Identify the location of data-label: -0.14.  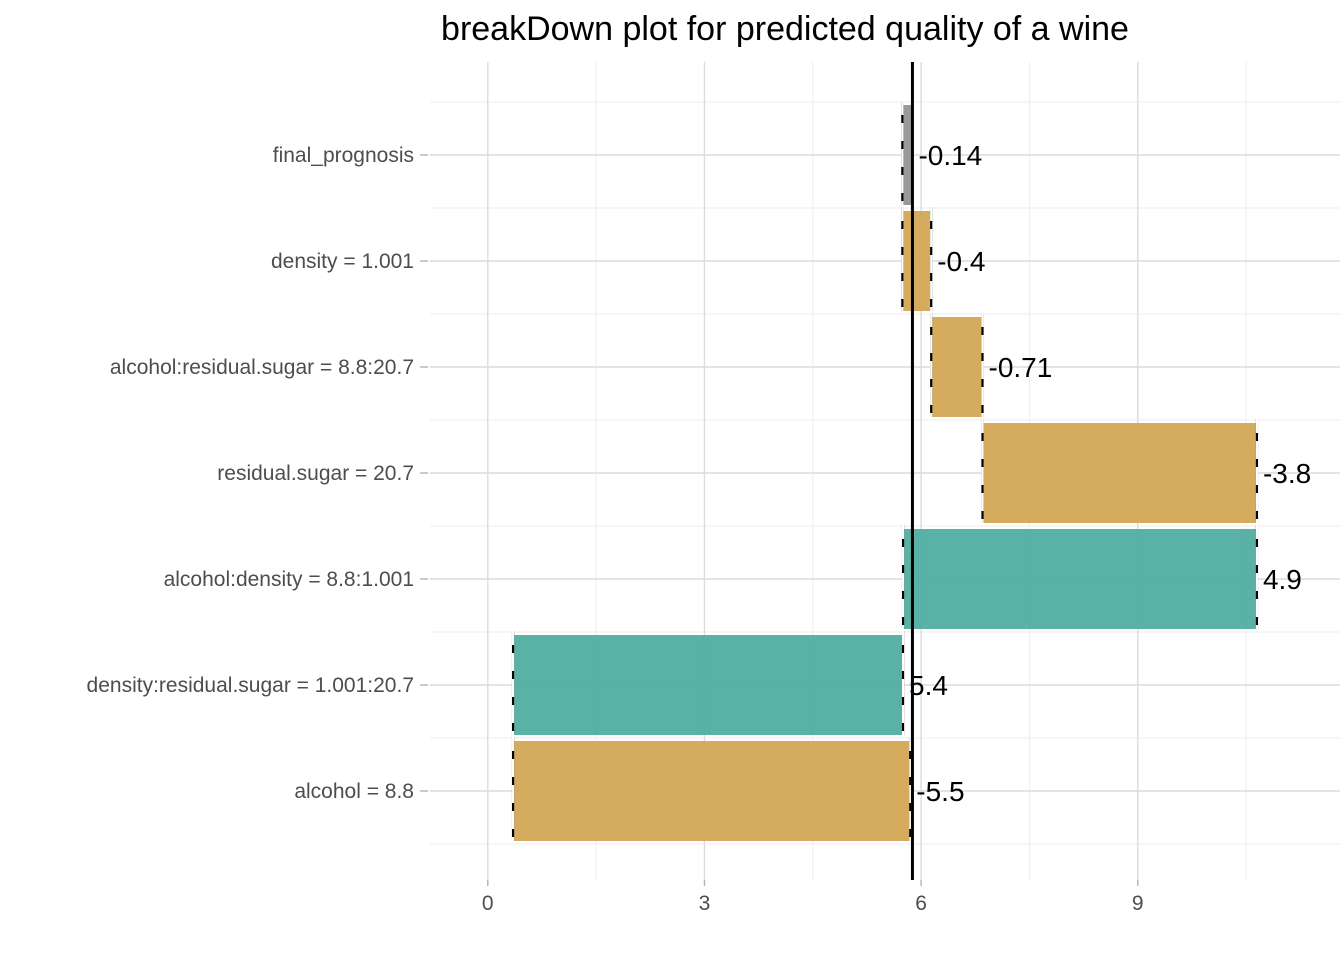
(950, 155).